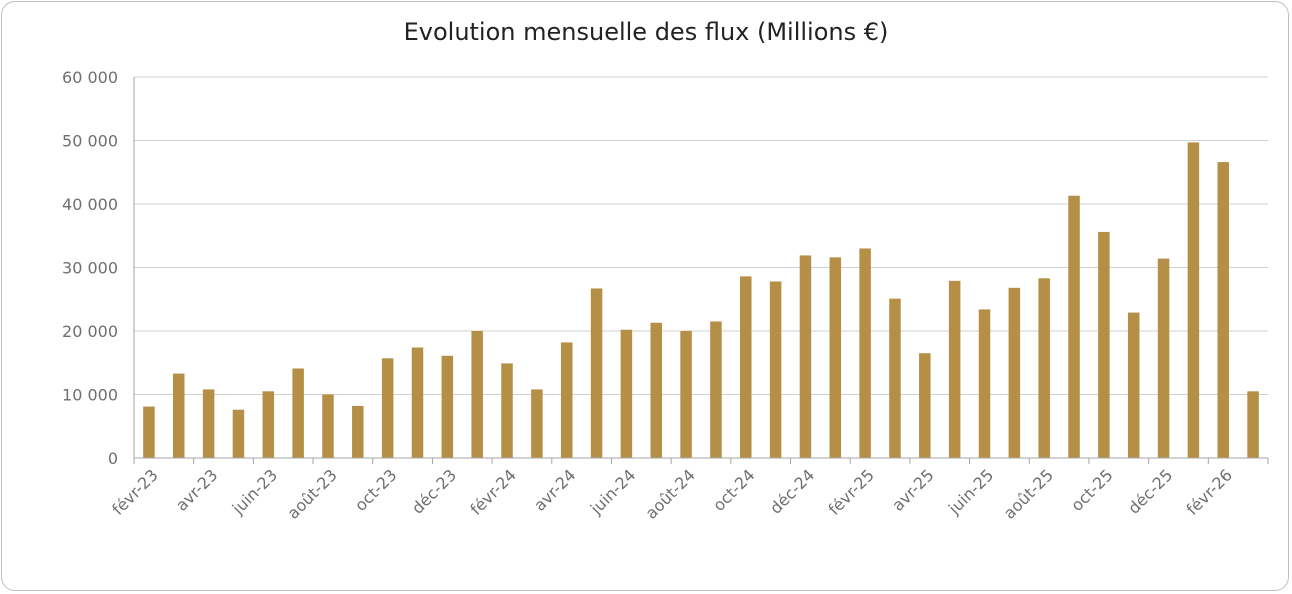 The width and height of the screenshot is (1292, 594). What do you see at coordinates (434, 491) in the screenshot?
I see `x-tick-label: déc-23` at bounding box center [434, 491].